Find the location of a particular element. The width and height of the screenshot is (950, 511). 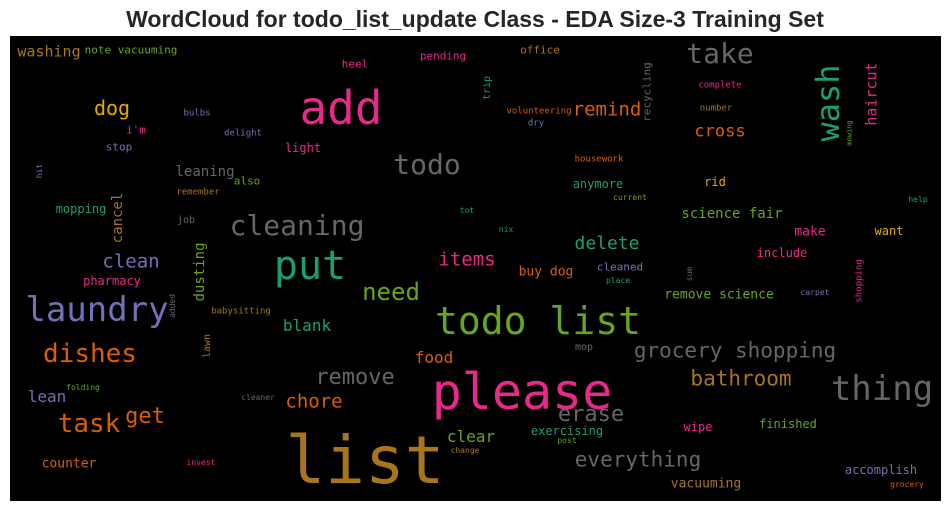

cloud-word-put: put is located at coordinates (310, 266).